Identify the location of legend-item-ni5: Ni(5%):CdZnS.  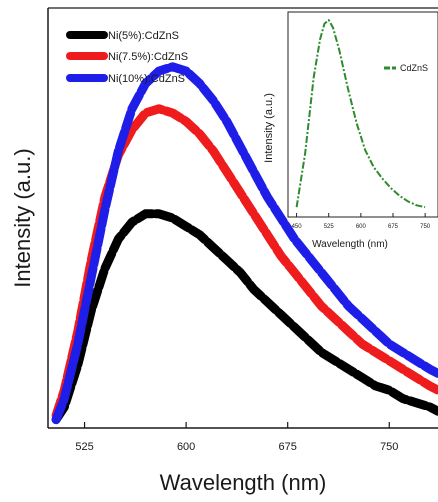
(122, 36).